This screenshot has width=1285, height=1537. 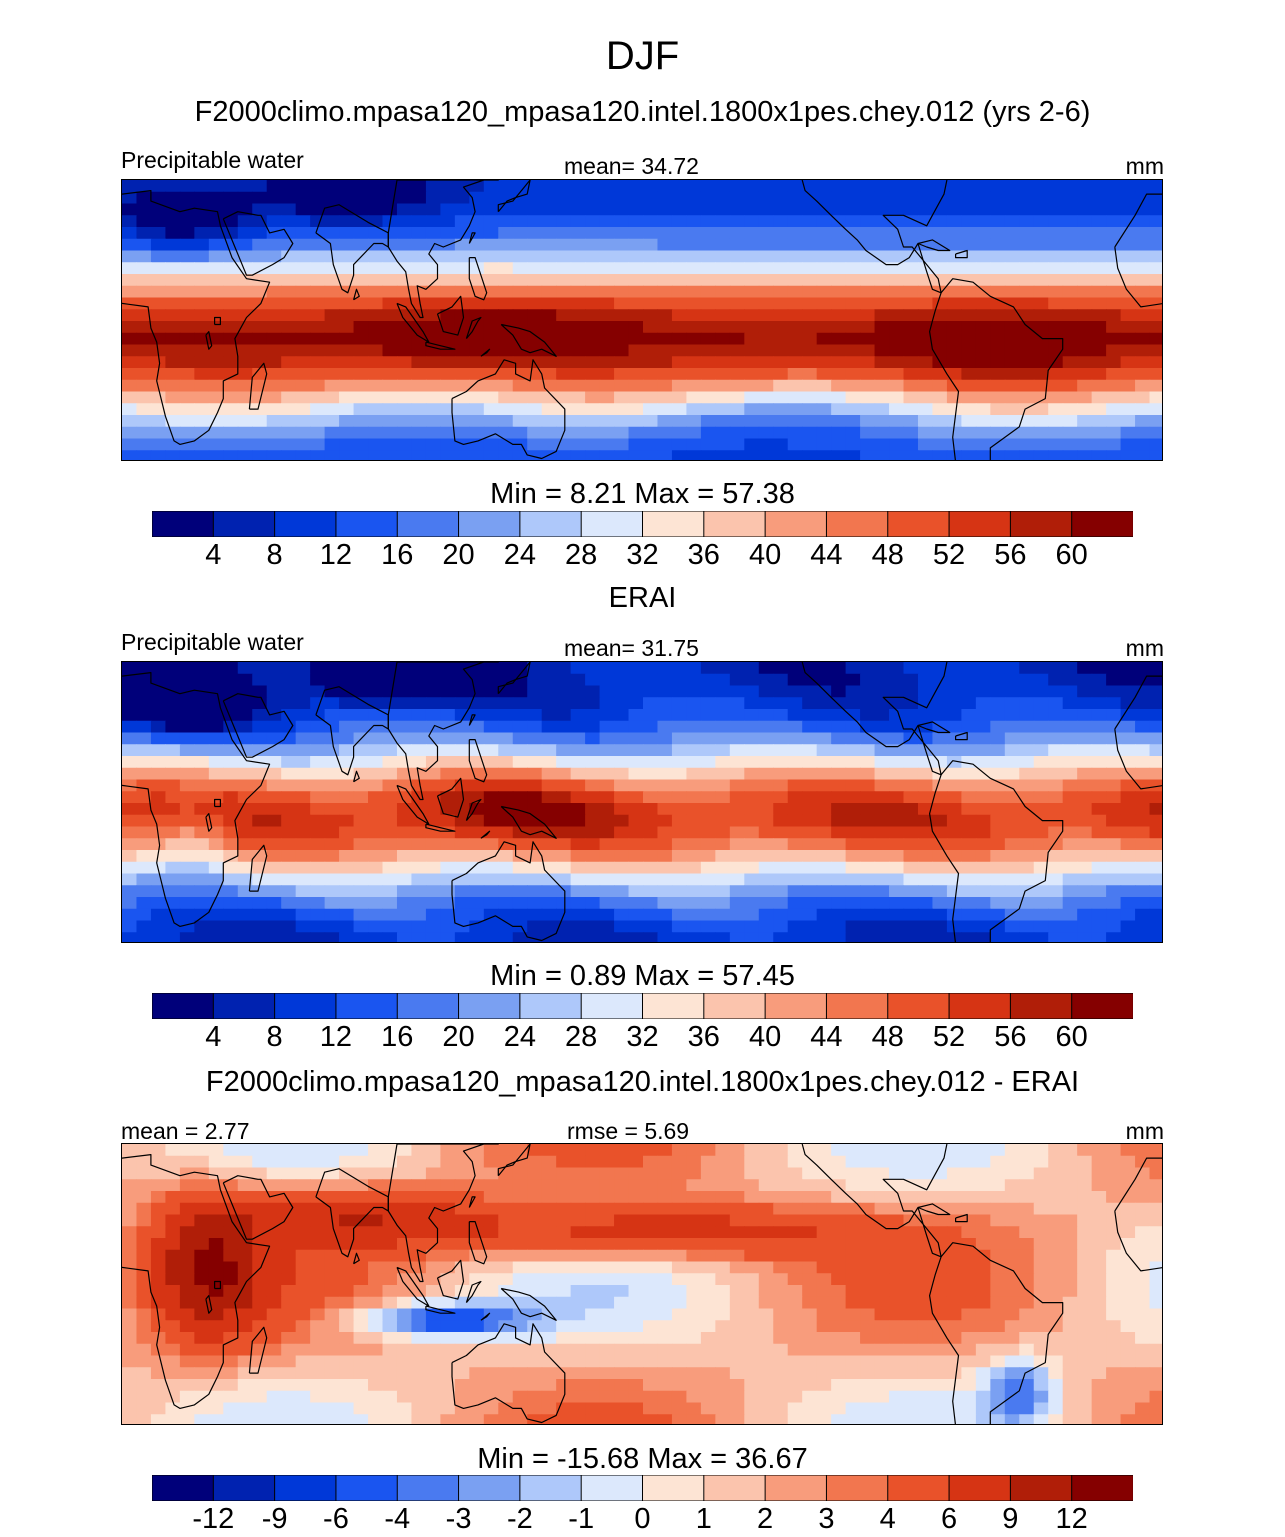 What do you see at coordinates (478, 279) in the screenshot?
I see `coastline-philippines` at bounding box center [478, 279].